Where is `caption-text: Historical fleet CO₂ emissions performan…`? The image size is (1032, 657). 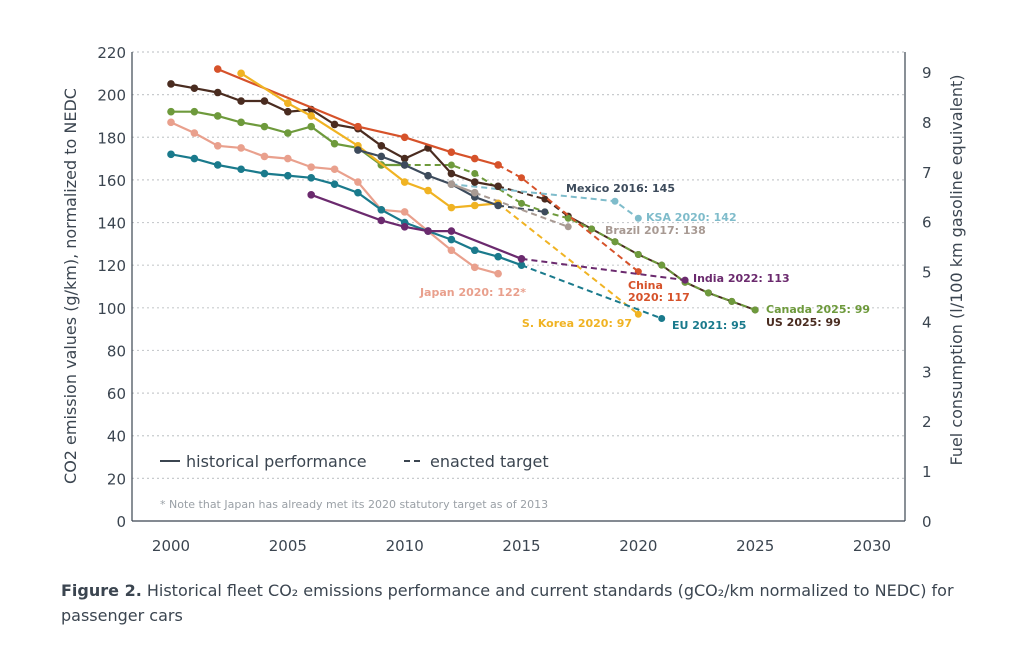 caption-text: Historical fleet CO₂ emissions performan… is located at coordinates (507, 603).